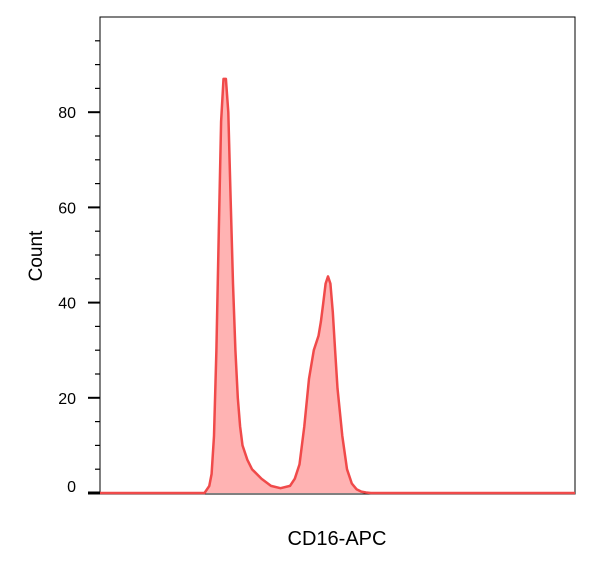 The width and height of the screenshot is (610, 572). Describe the element at coordinates (67, 113) in the screenshot. I see `y-tick-label: 80` at that location.